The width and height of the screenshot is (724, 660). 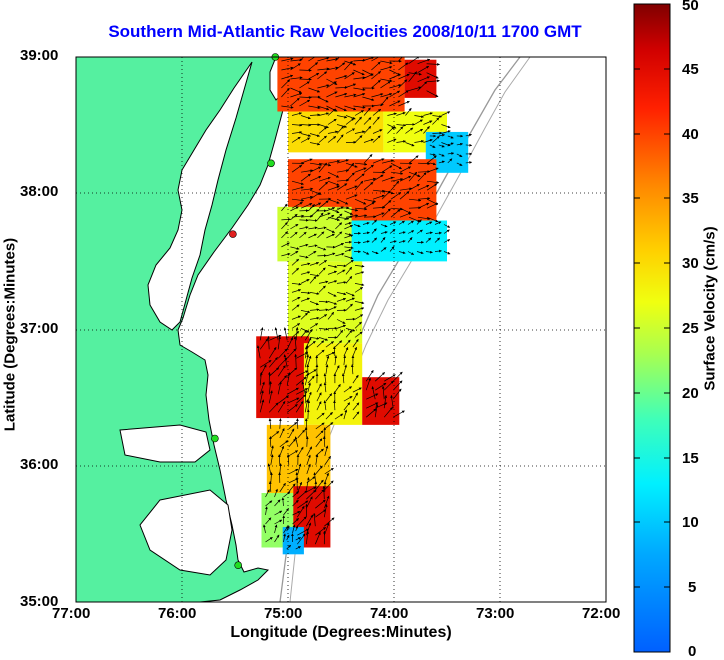 What do you see at coordinates (690, 198) in the screenshot?
I see `colorbar-tick-label: 35` at bounding box center [690, 198].